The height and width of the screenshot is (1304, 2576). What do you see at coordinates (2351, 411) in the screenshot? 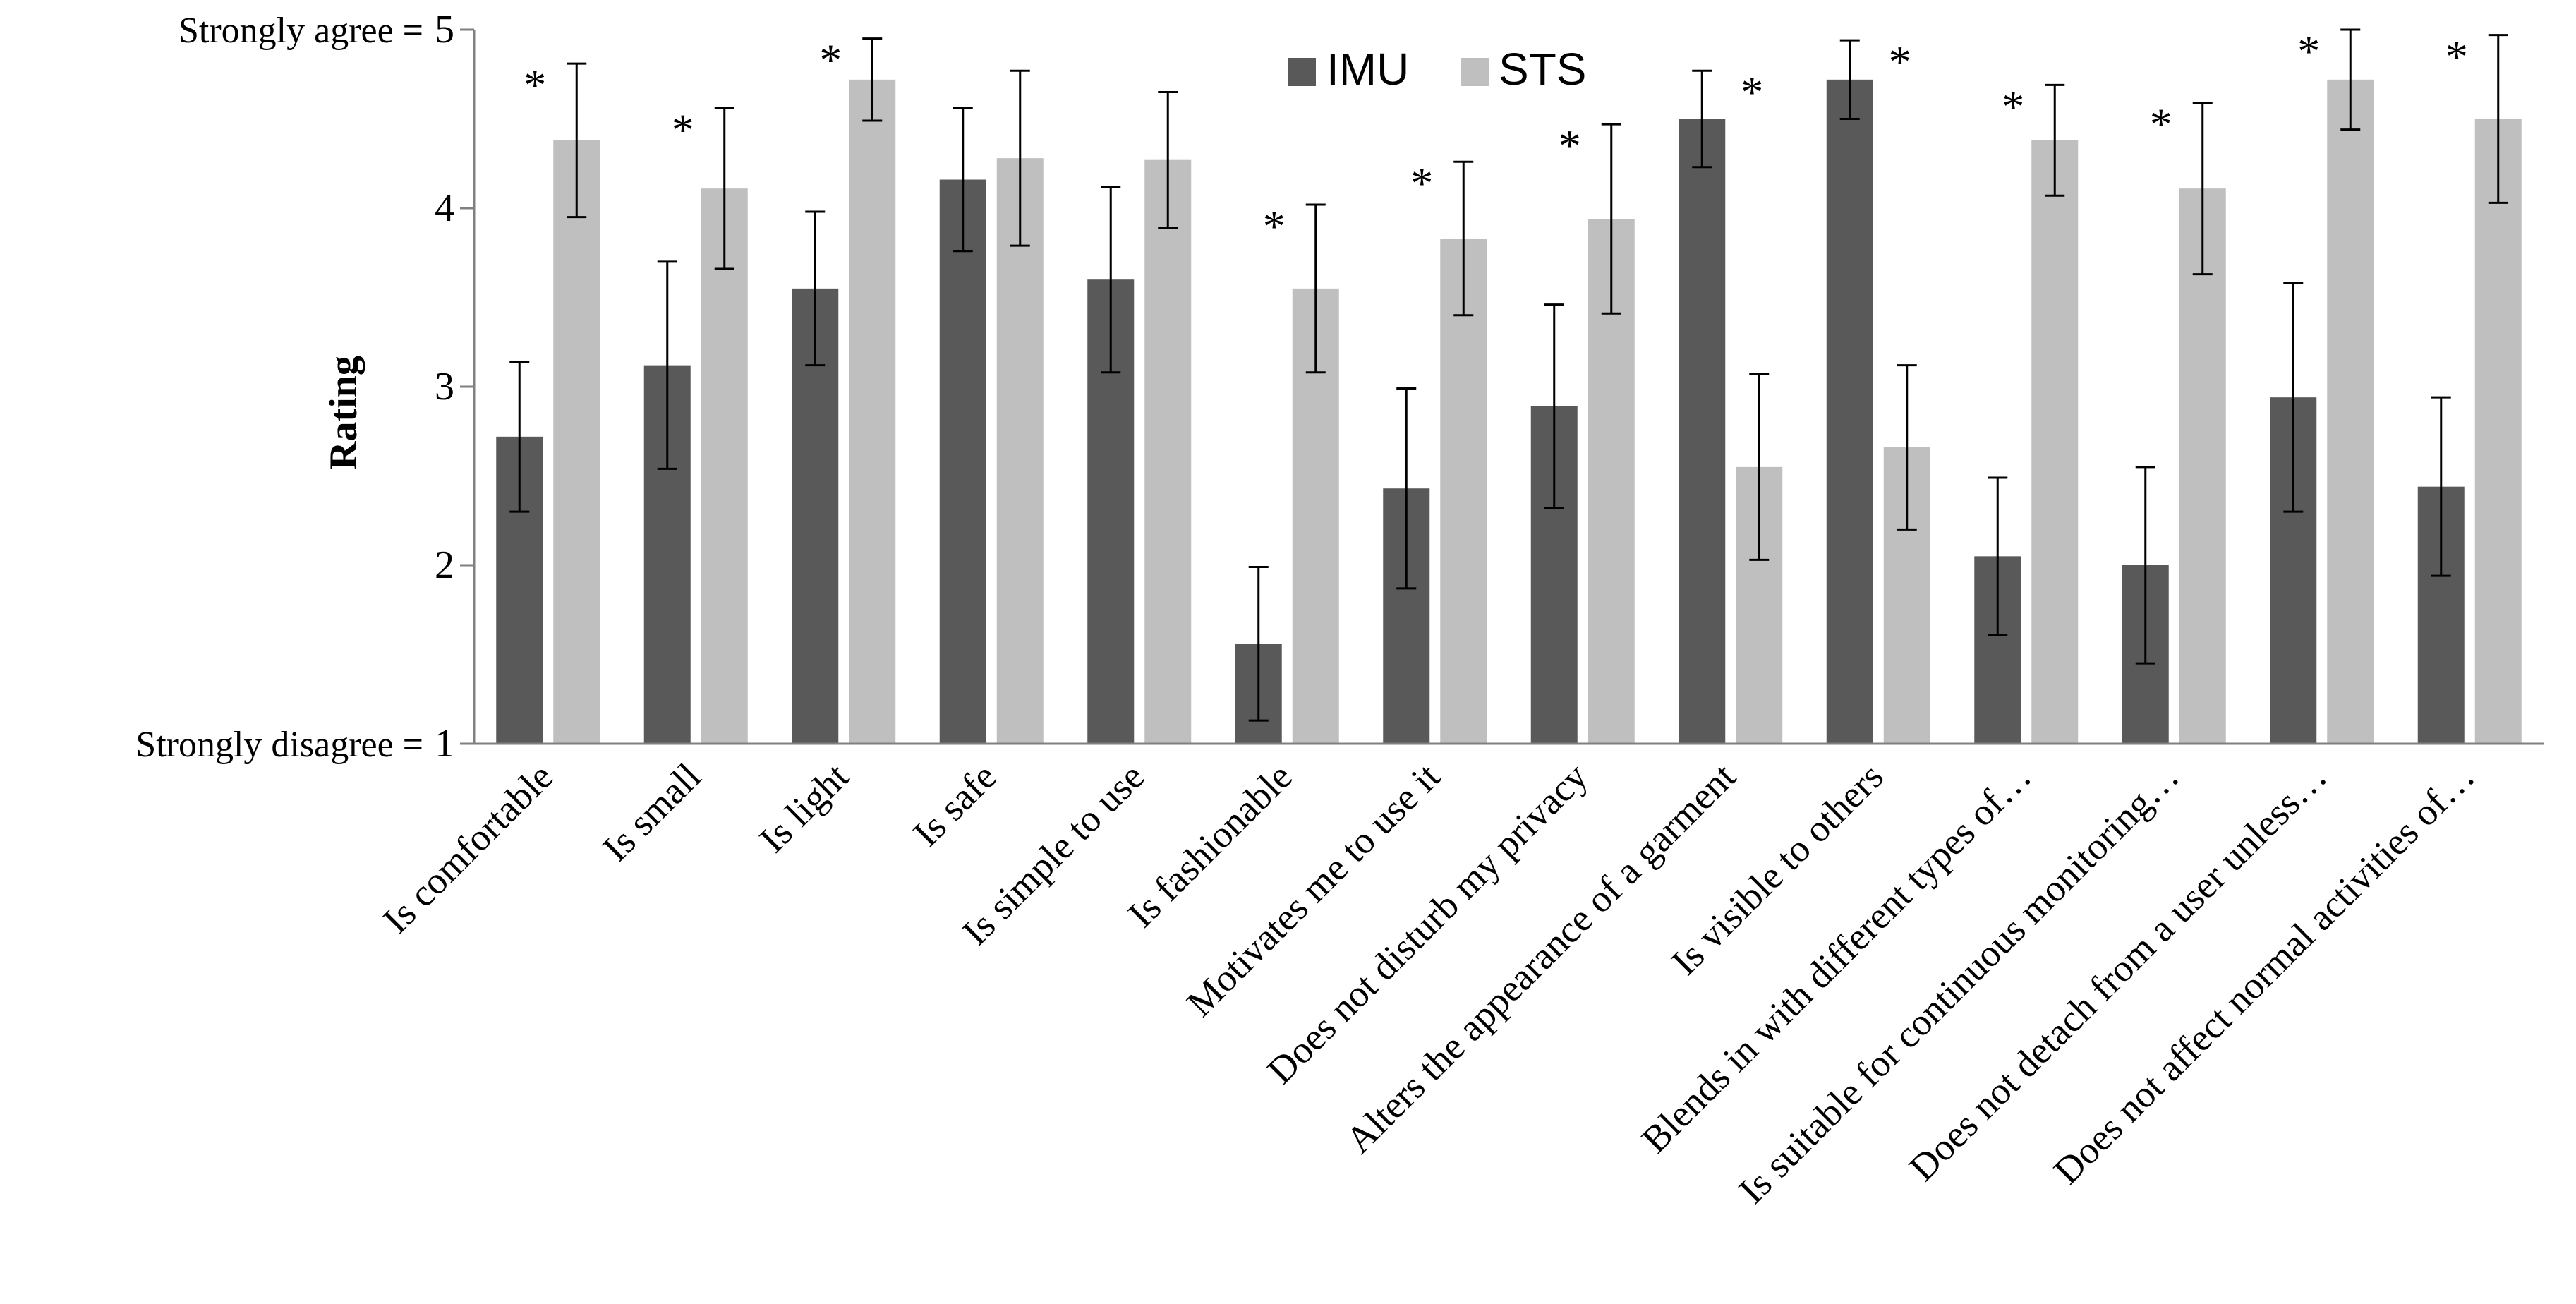
I see `bar-sts-does-not-detach-from-a-user-unless` at bounding box center [2351, 411].